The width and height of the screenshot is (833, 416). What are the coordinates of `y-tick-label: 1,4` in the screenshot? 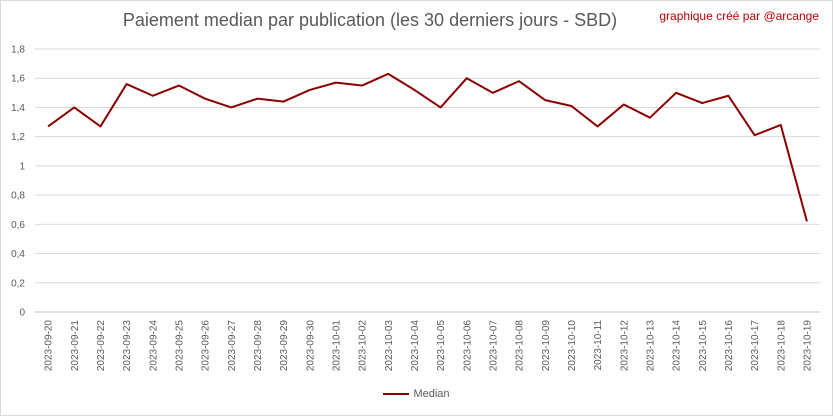 It's located at (18, 108).